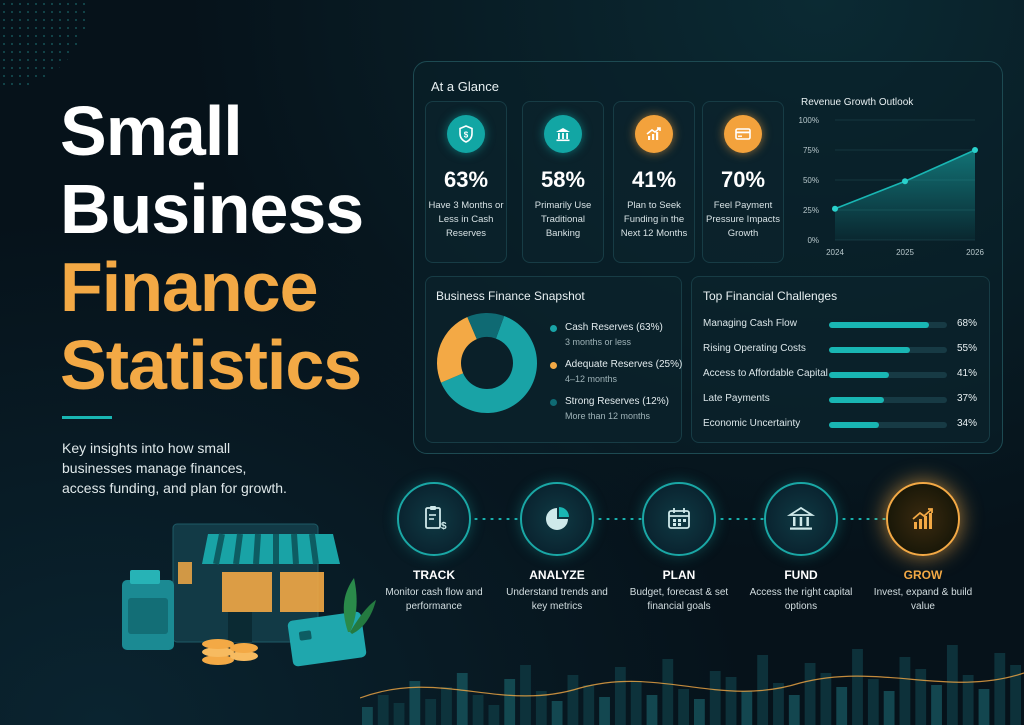 The image size is (1024, 725). What do you see at coordinates (975, 150) in the screenshot?
I see `data-point` at bounding box center [975, 150].